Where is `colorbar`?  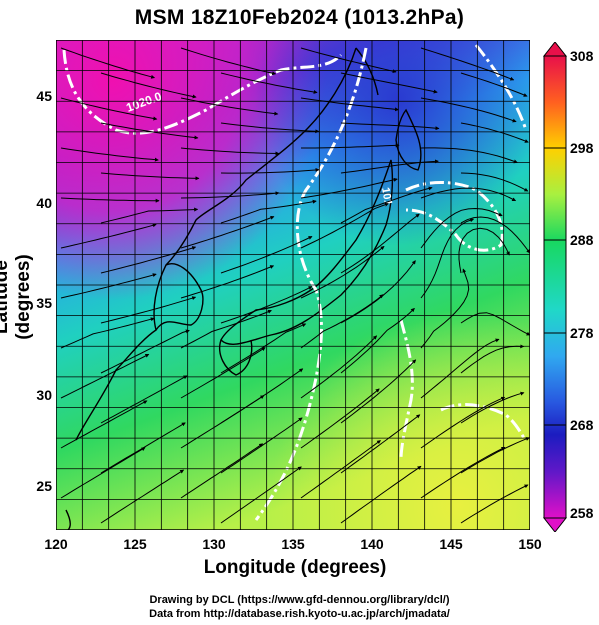
colorbar is located at coordinates (555, 287).